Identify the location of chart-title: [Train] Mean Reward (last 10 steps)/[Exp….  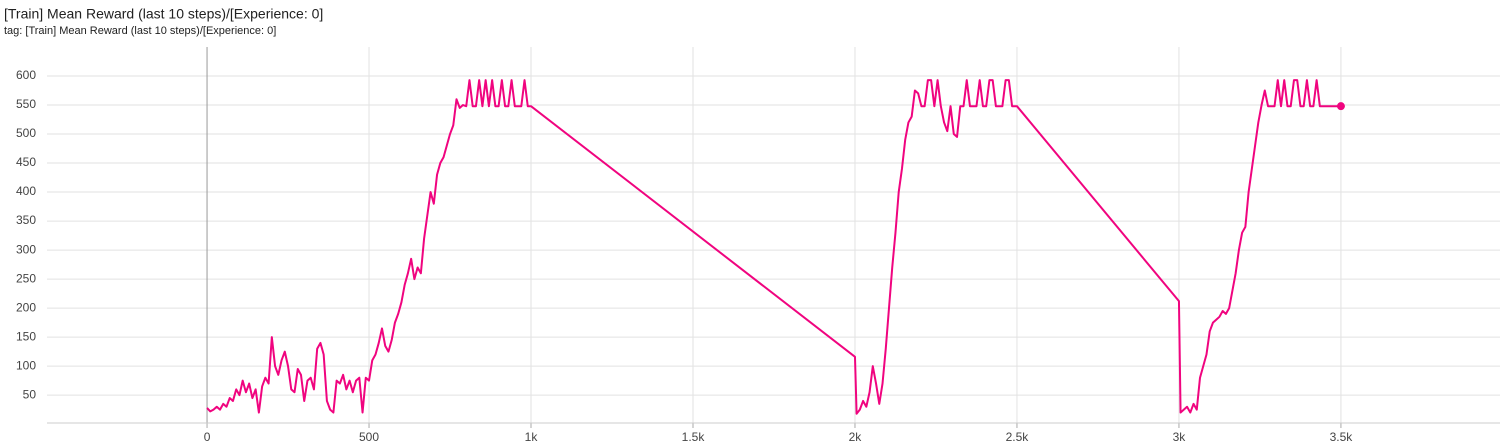
(163, 14).